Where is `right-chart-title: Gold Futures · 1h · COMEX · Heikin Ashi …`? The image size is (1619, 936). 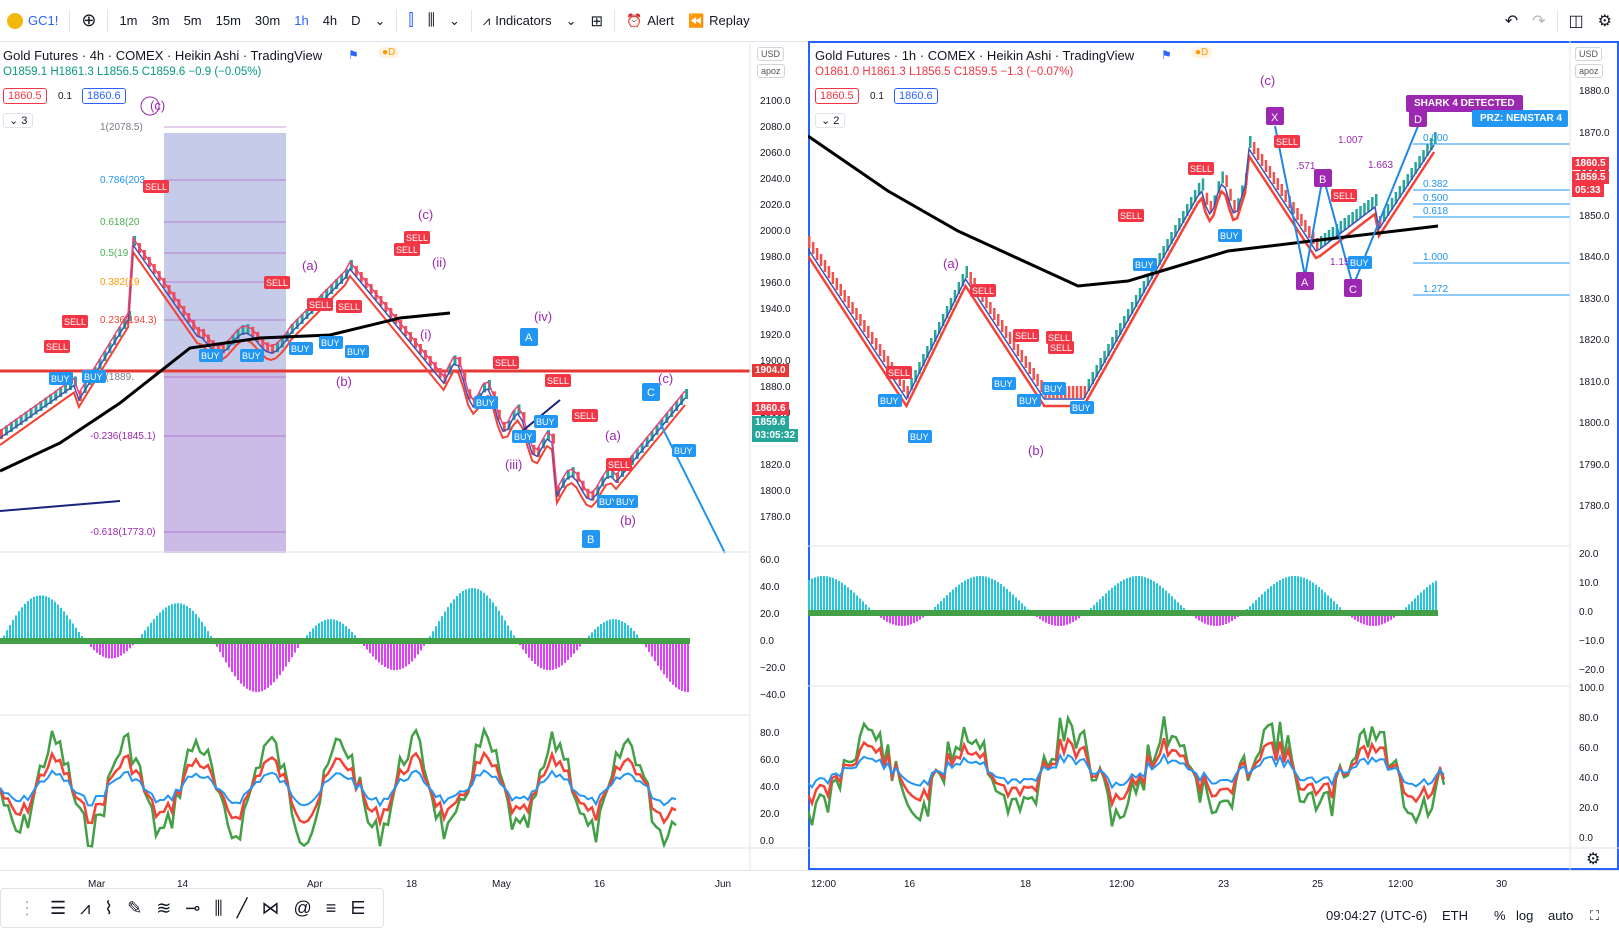
right-chart-title: Gold Futures · 1h · COMEX · Heikin Ashi … is located at coordinates (975, 55).